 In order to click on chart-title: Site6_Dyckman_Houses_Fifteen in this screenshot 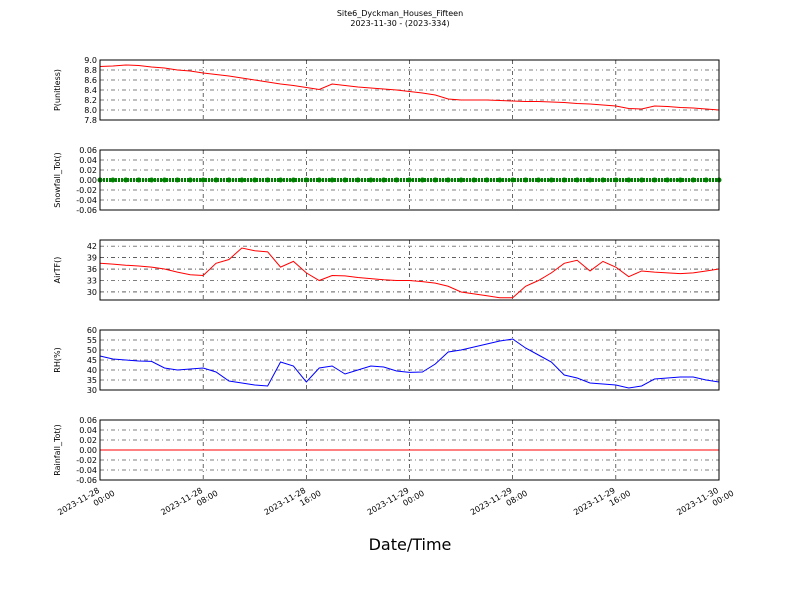, I will do `click(400, 13)`.